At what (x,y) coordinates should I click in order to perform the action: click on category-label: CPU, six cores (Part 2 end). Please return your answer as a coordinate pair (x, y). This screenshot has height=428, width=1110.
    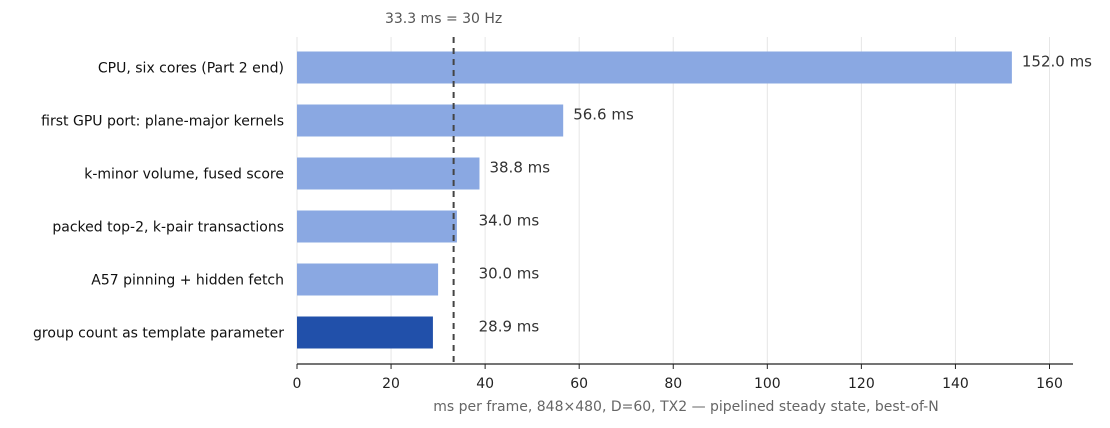
    Looking at the image, I should click on (191, 69).